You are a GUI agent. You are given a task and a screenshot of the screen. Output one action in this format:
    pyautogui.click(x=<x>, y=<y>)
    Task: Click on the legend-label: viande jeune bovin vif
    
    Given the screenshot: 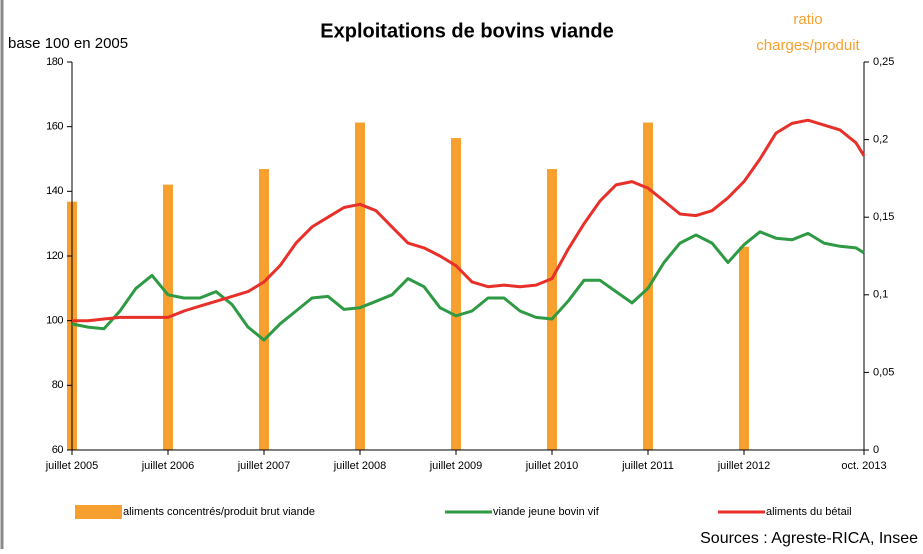 What is the action you would take?
    pyautogui.click(x=546, y=512)
    